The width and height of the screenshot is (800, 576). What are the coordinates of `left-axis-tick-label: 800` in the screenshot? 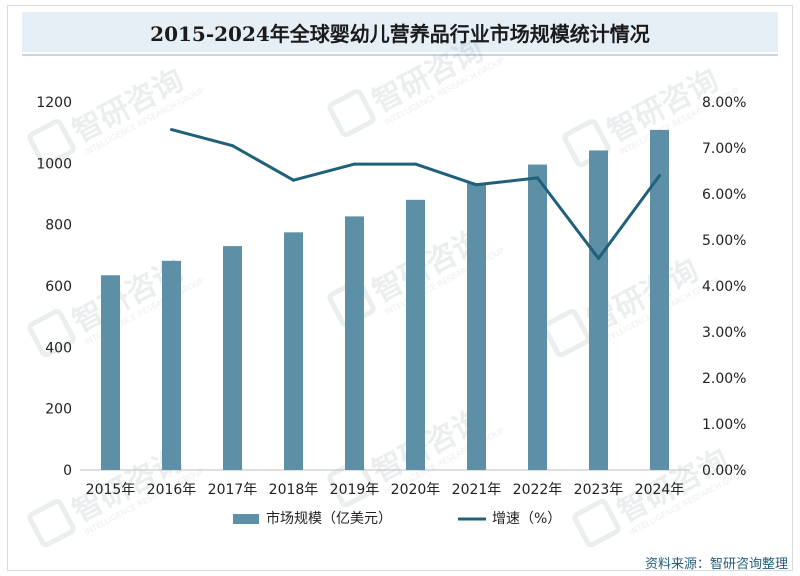 It's located at (58, 226).